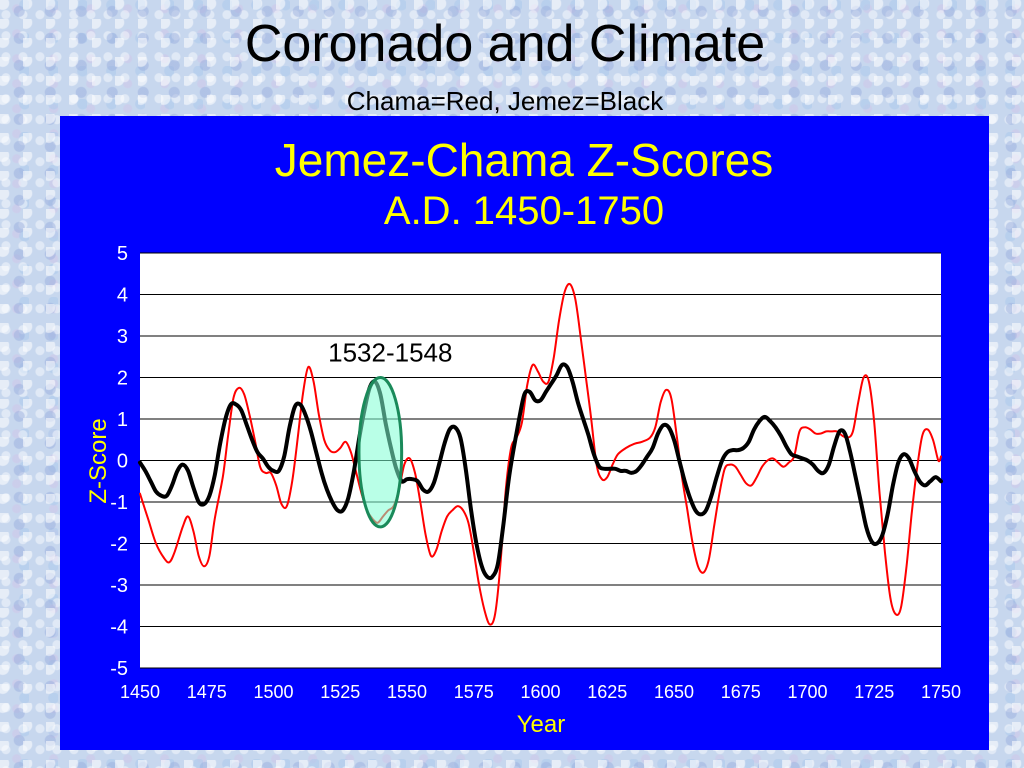  I want to click on highlight-ellipse, so click(380, 452).